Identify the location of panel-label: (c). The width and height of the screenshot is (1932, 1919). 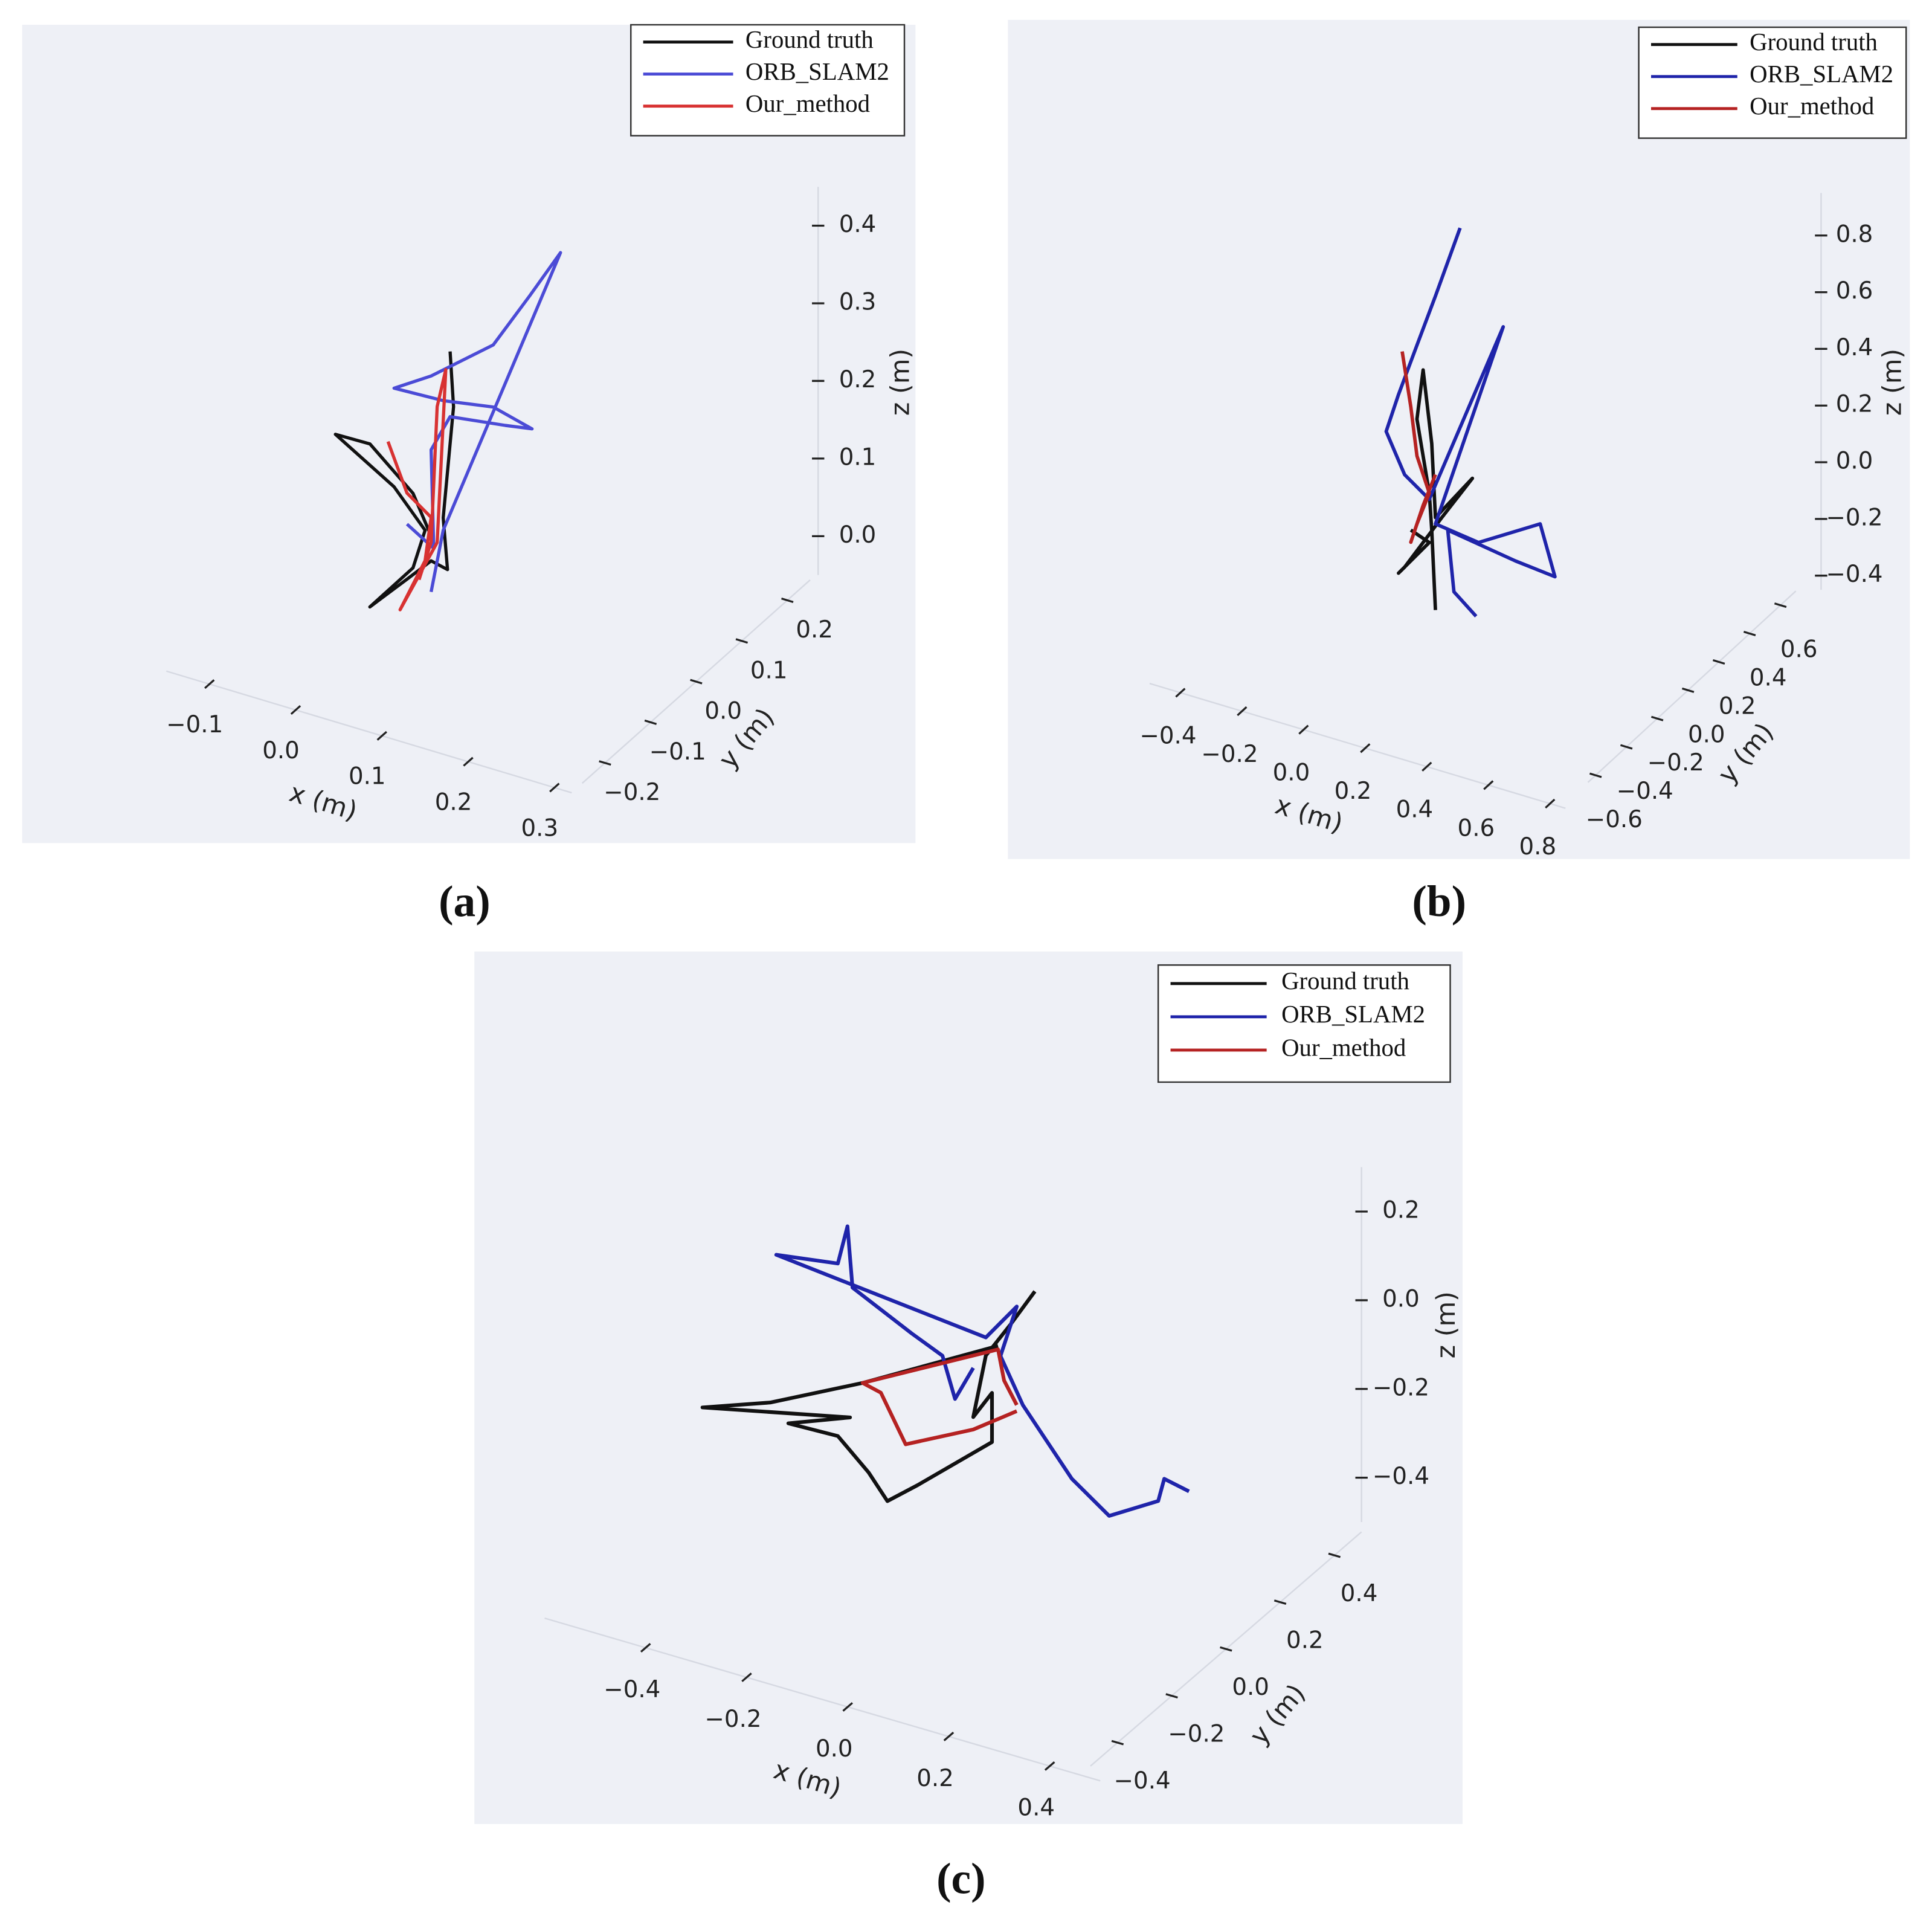
(961, 1878).